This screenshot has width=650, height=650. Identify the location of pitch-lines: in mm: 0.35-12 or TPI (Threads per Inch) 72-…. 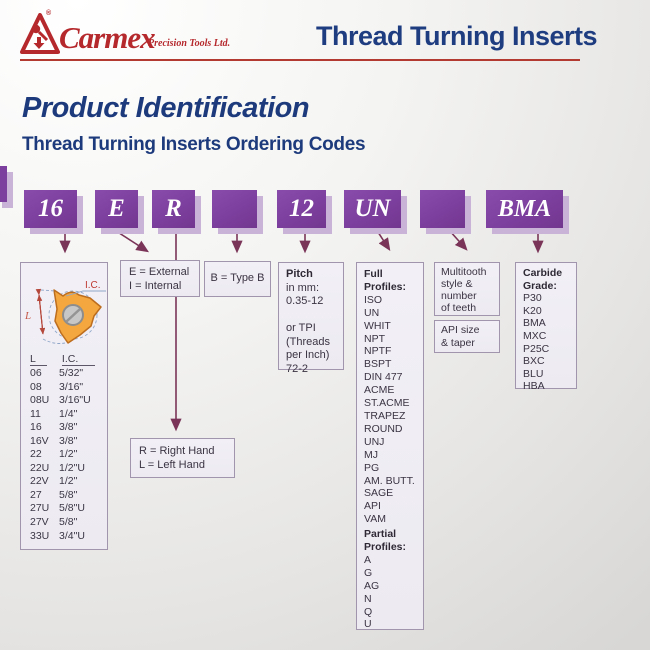
(314, 329).